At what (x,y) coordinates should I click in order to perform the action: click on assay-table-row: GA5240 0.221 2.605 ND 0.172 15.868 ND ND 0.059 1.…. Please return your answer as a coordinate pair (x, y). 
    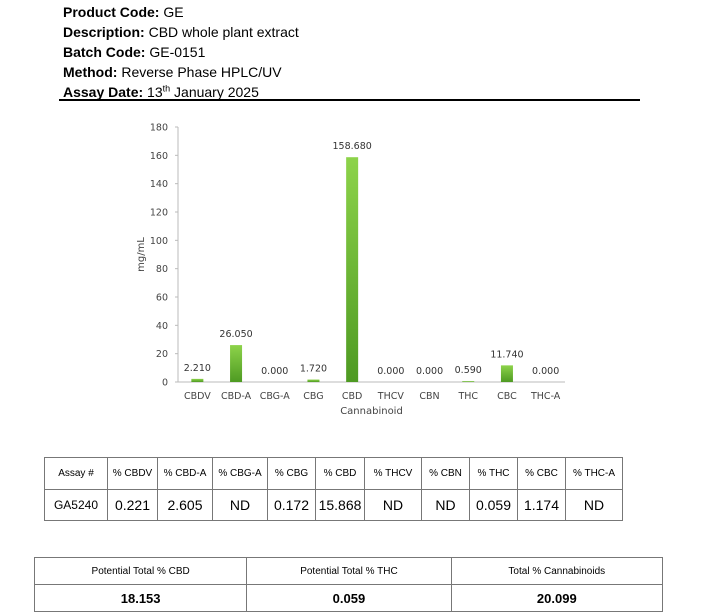
    Looking at the image, I should click on (333, 505).